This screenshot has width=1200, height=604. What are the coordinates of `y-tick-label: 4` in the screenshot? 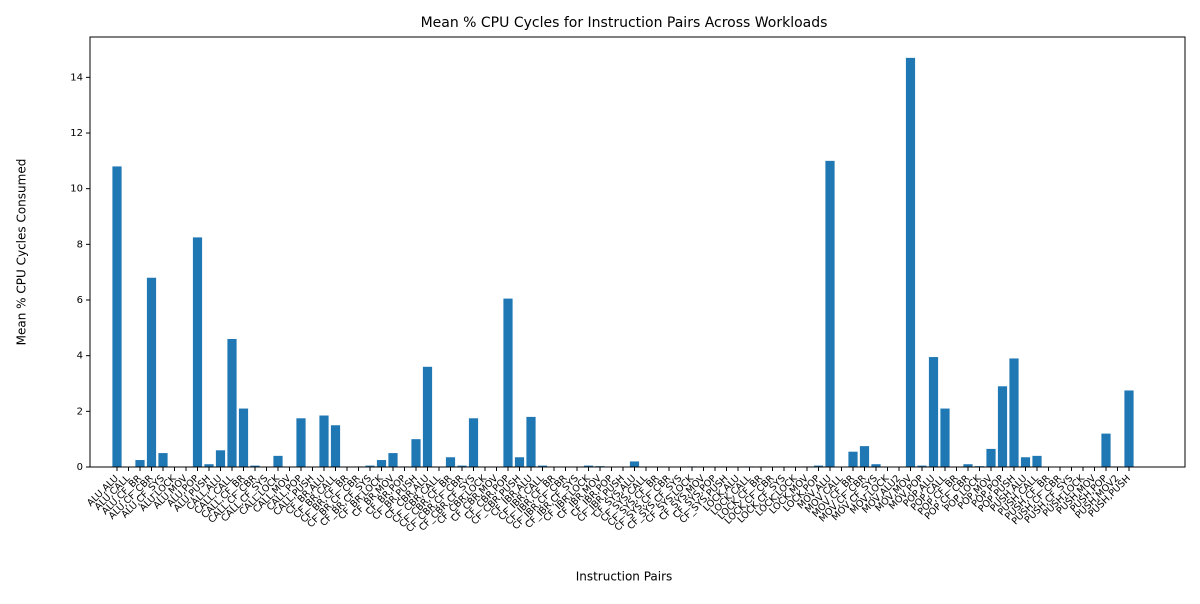 It's located at (80, 356).